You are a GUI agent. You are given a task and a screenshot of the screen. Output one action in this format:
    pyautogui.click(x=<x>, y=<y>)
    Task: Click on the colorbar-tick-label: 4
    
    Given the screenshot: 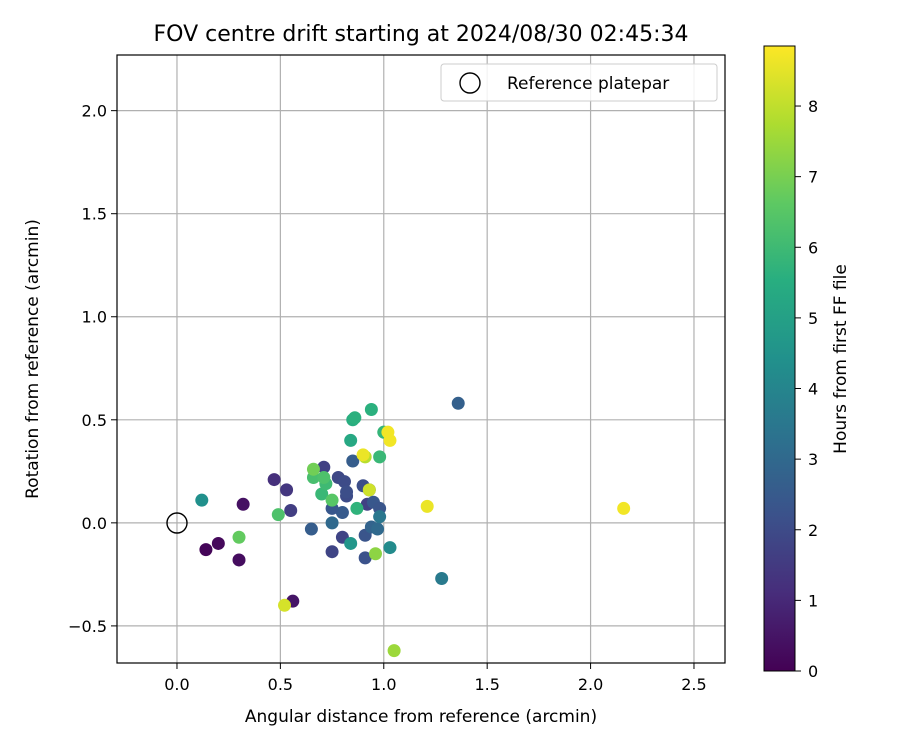 What is the action you would take?
    pyautogui.click(x=813, y=389)
    